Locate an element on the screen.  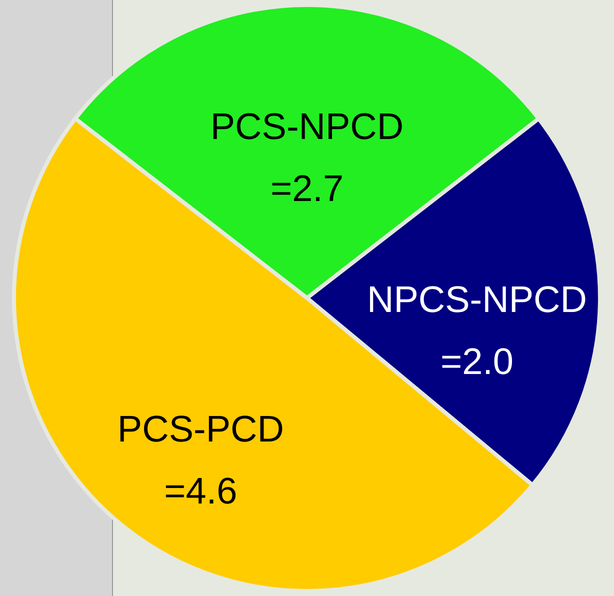
data-label: =2.0 is located at coordinates (477, 361).